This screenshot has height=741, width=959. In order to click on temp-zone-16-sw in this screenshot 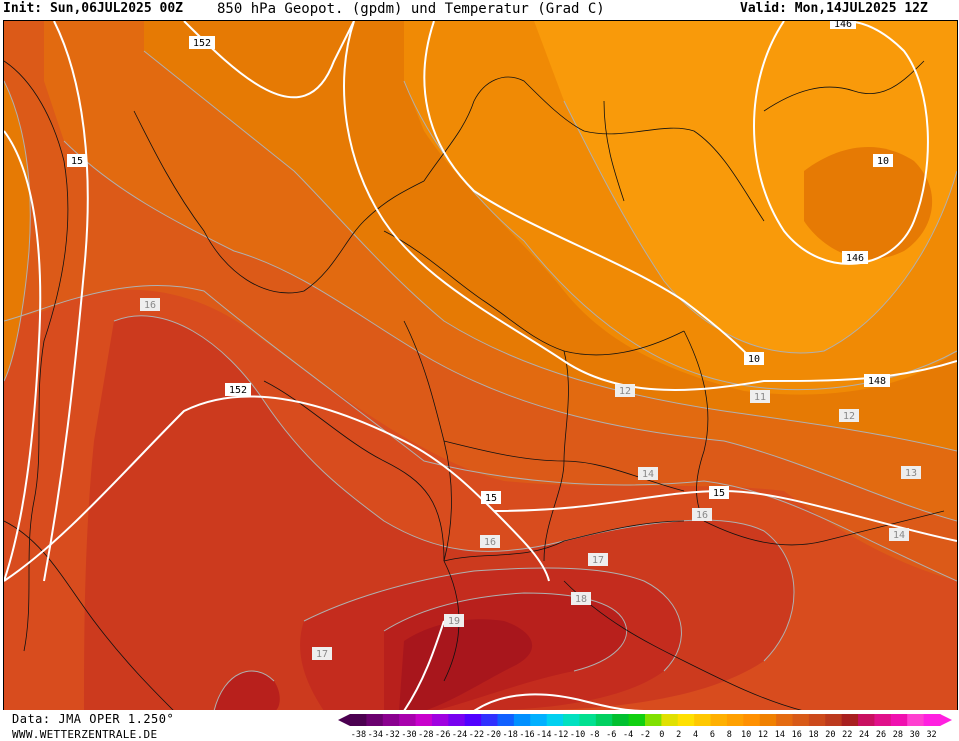, I will do `click(247, 691)`.